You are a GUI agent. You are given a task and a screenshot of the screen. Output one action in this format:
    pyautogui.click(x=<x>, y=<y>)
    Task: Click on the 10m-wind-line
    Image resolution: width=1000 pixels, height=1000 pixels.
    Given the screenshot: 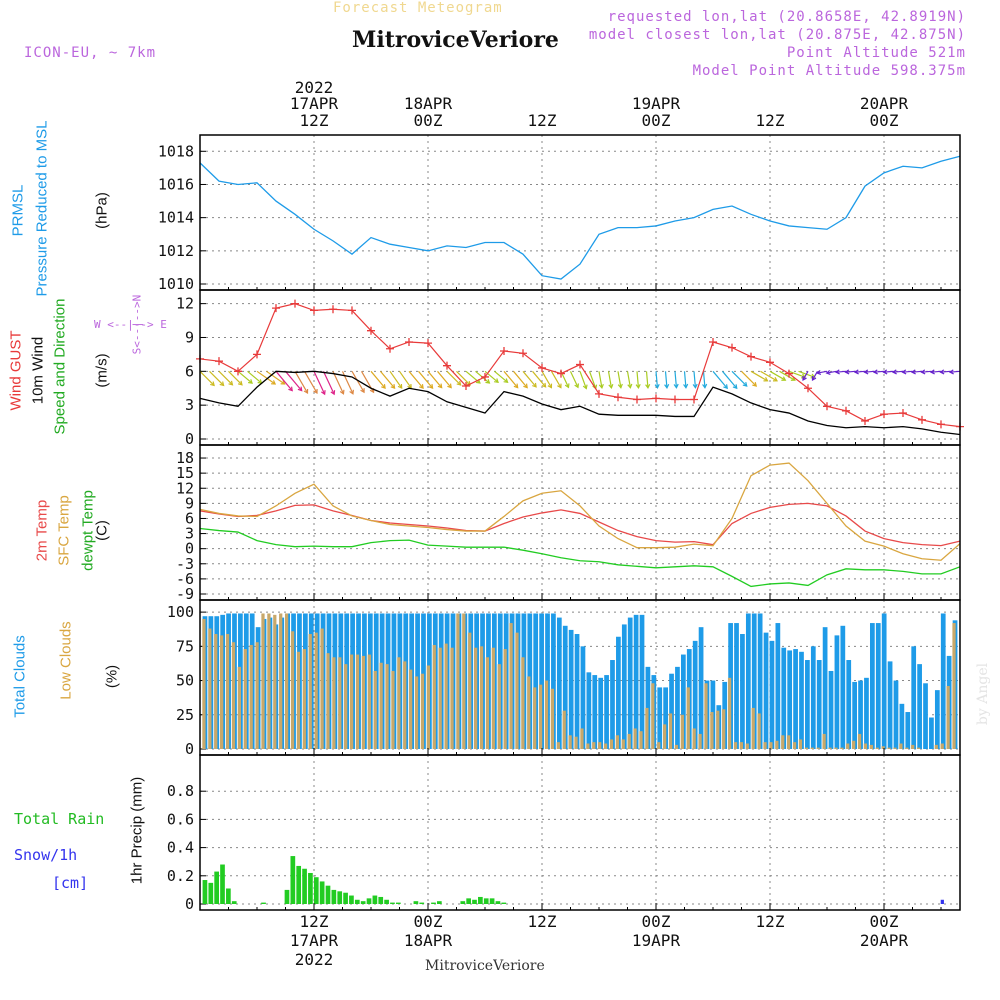 What is the action you would take?
    pyautogui.click(x=580, y=403)
    